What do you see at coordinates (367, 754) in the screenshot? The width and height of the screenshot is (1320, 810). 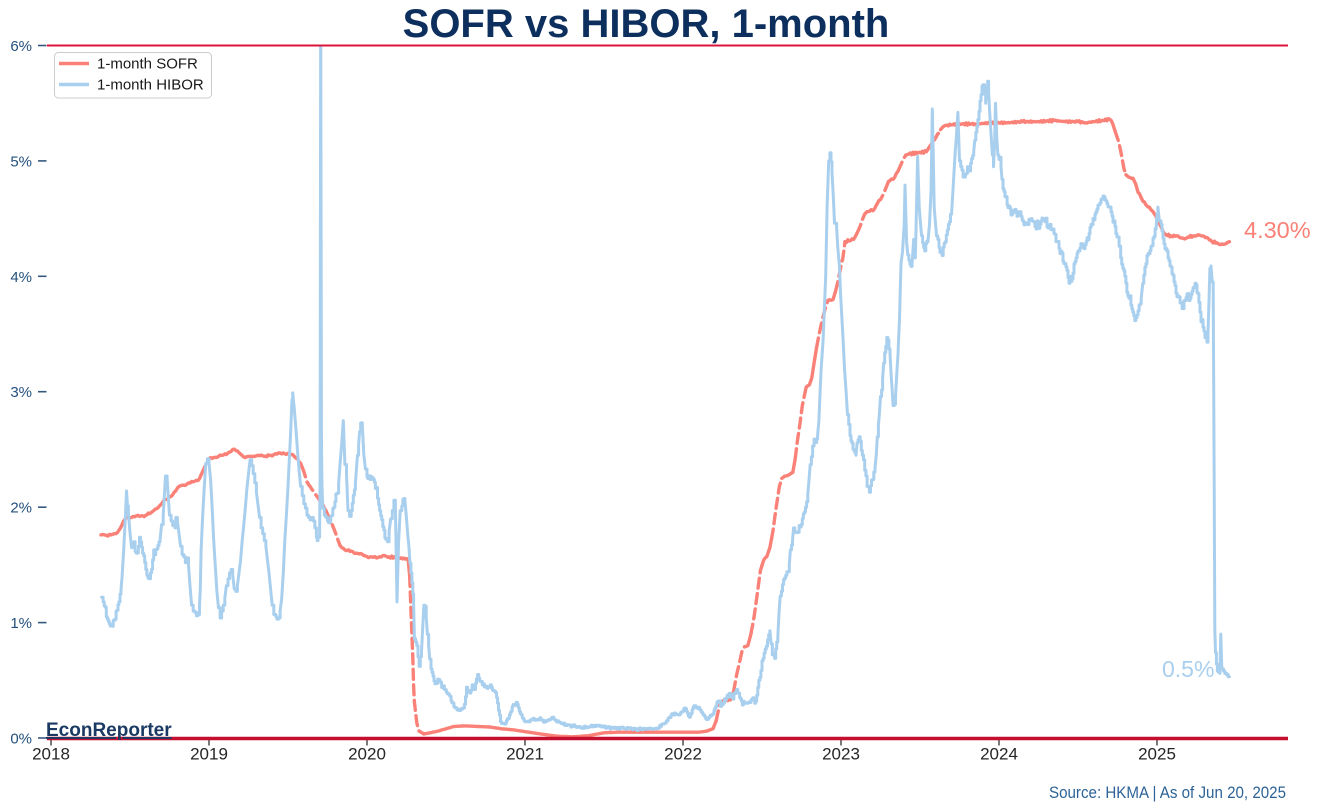 I see `svg-text: 2020` at bounding box center [367, 754].